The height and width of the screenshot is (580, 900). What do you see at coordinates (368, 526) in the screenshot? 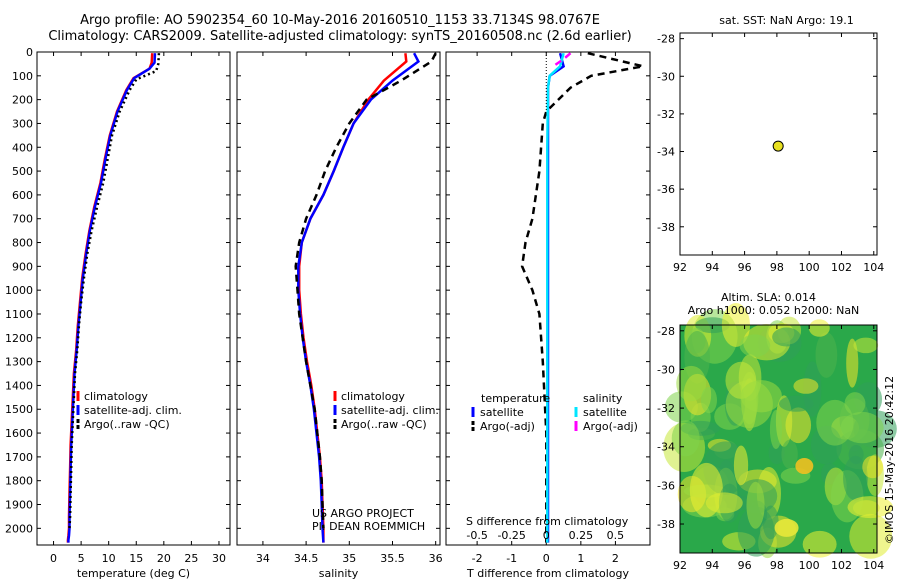
I see `project-pi: PI: DEAN ROEMMICH` at bounding box center [368, 526].